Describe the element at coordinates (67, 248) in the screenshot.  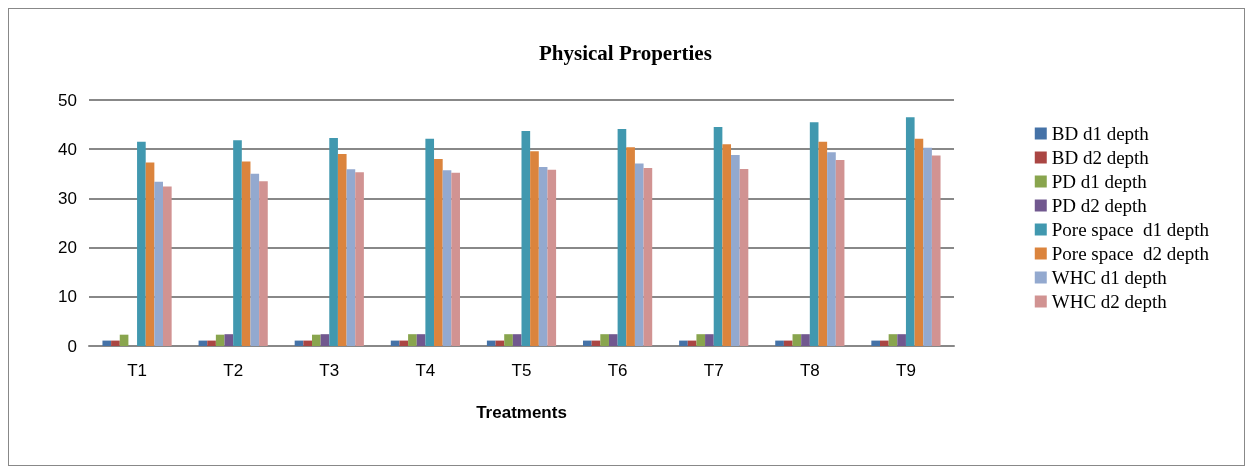
I see `y-tick-label: 20` at that location.